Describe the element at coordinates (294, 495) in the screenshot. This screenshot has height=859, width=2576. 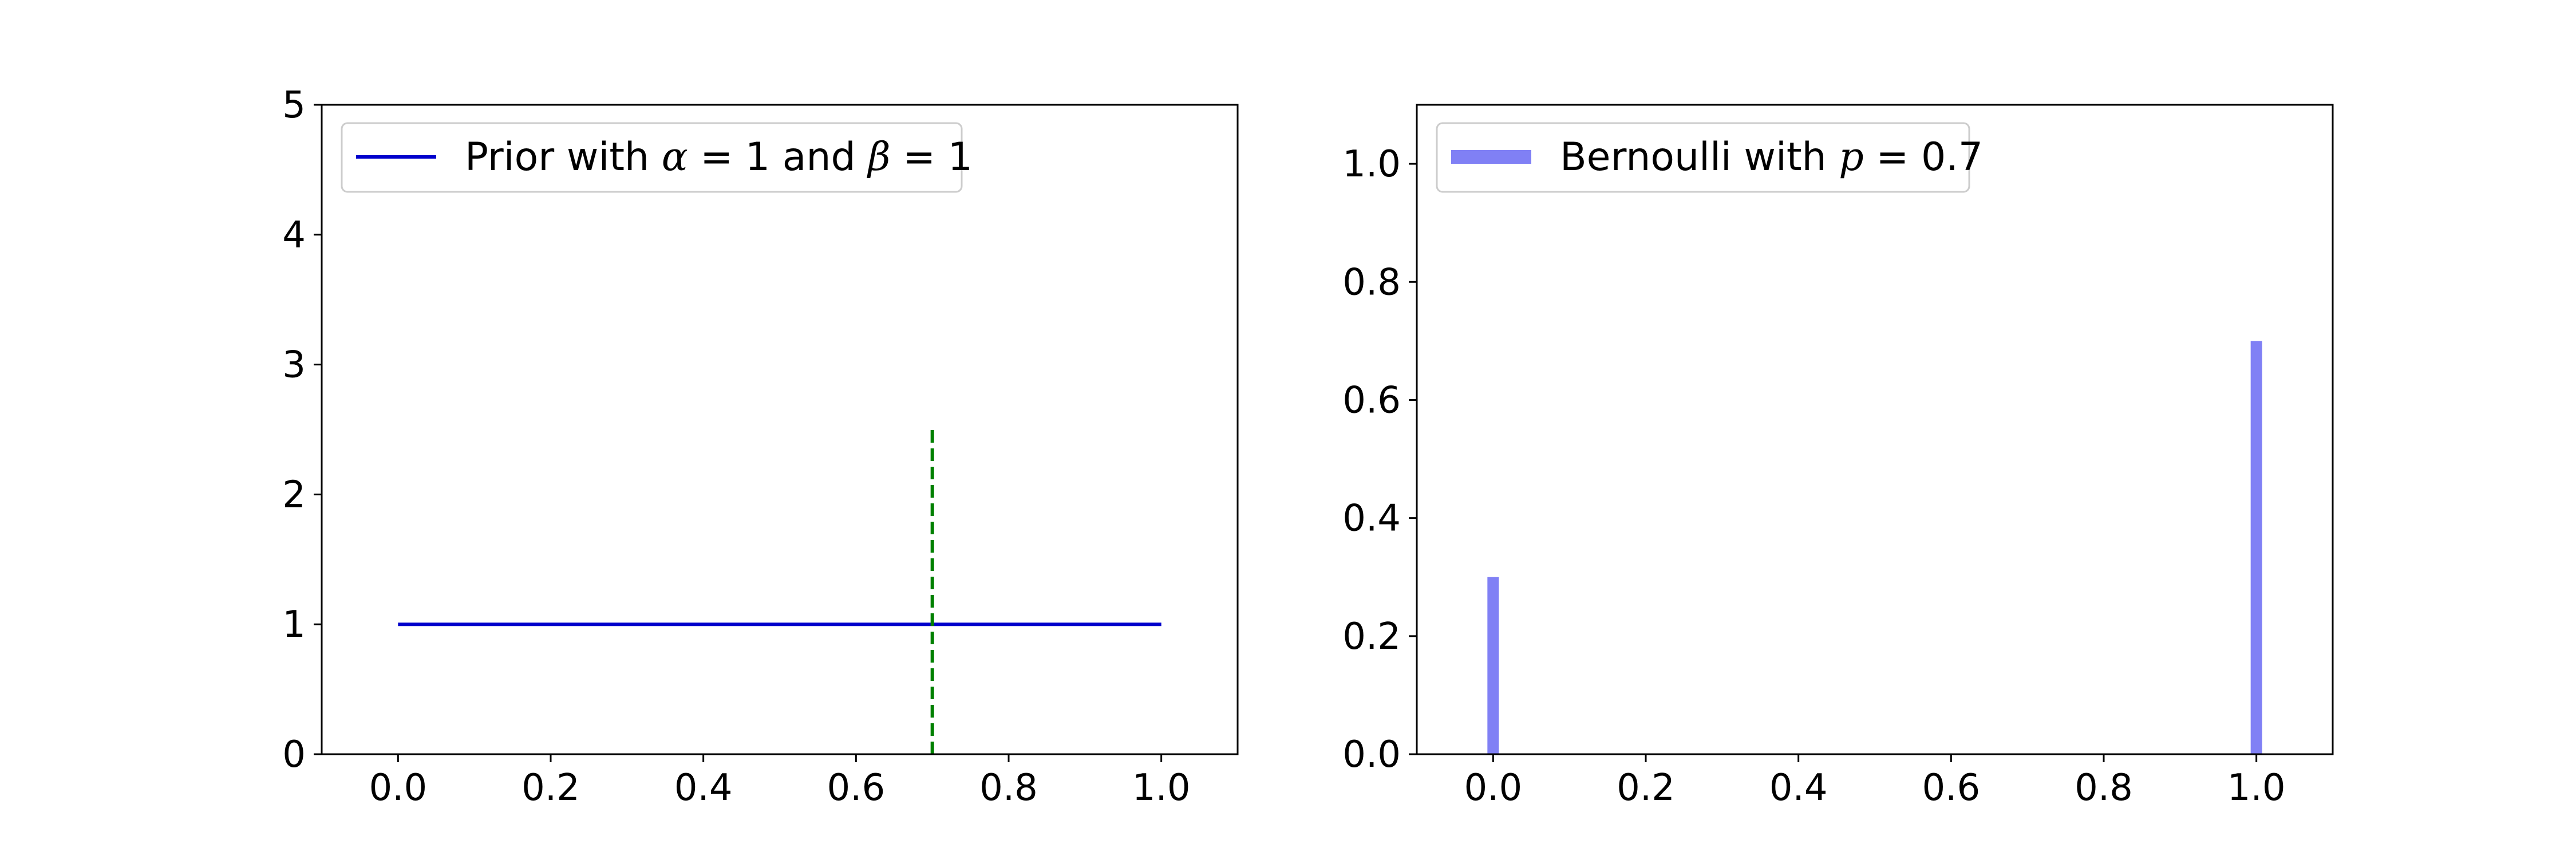
I see `prior-y-tick-label: 2` at that location.